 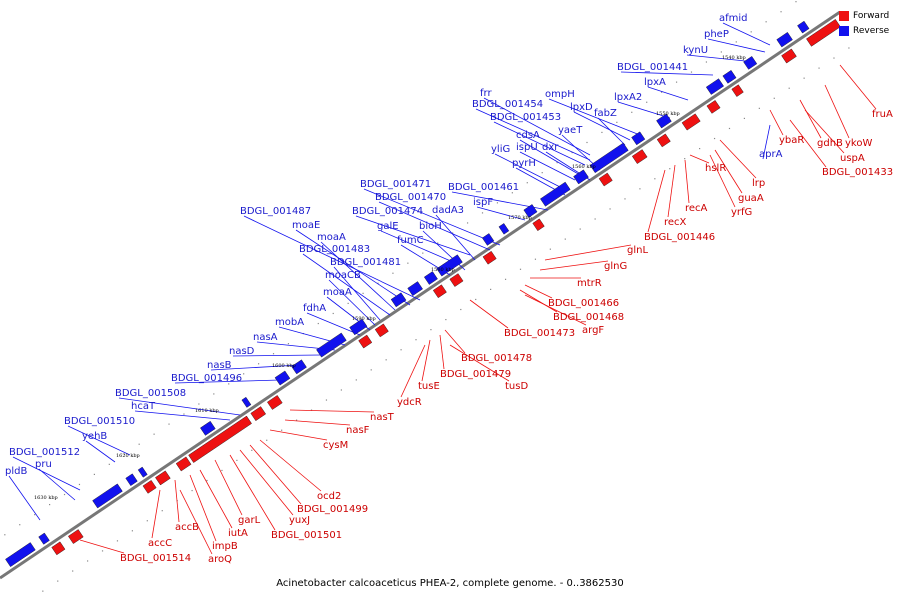 What do you see at coordinates (483, 187) in the screenshot?
I see `reverse-gene-label: BDGL_001461` at bounding box center [483, 187].